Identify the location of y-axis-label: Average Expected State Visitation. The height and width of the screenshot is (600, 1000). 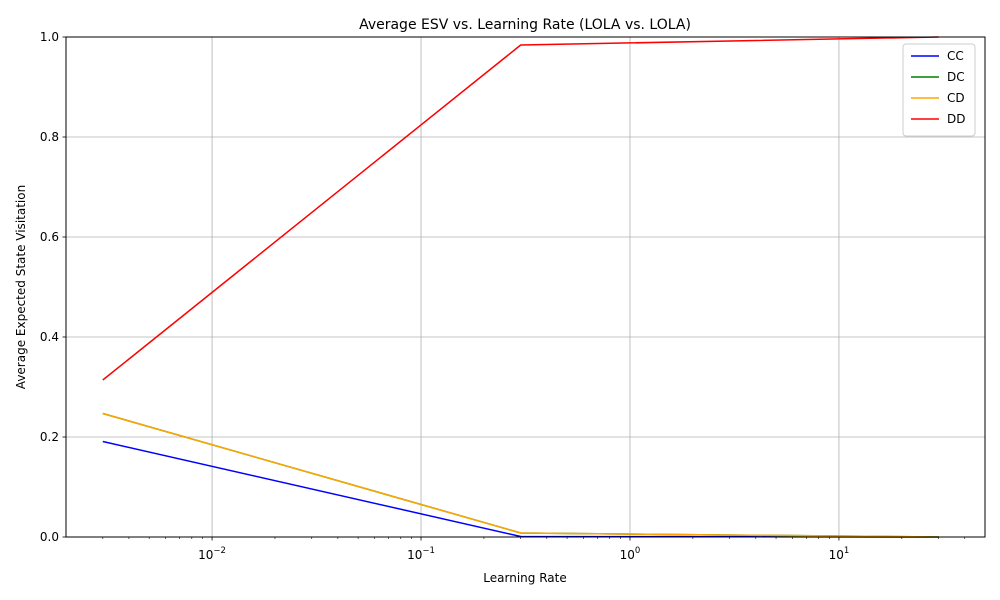
(21, 287).